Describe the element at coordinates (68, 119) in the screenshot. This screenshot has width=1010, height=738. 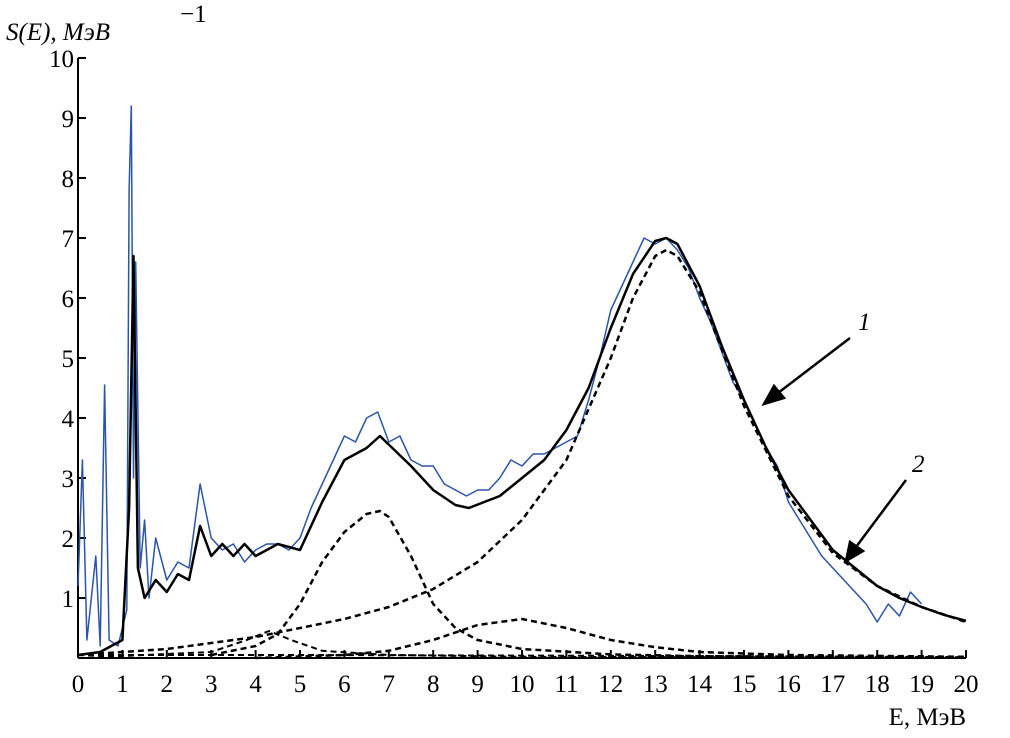
I see `y-tick-label: 9` at that location.